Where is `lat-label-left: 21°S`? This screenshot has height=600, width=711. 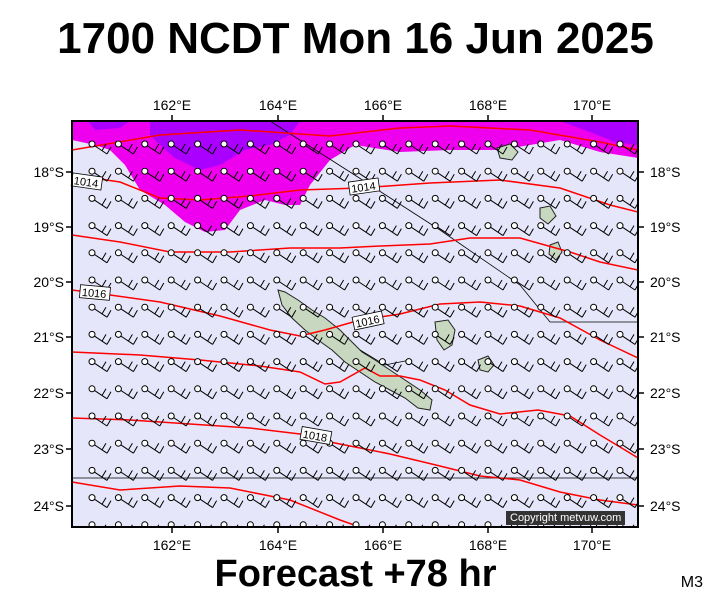
lat-label-left: 21°S is located at coordinates (48, 337).